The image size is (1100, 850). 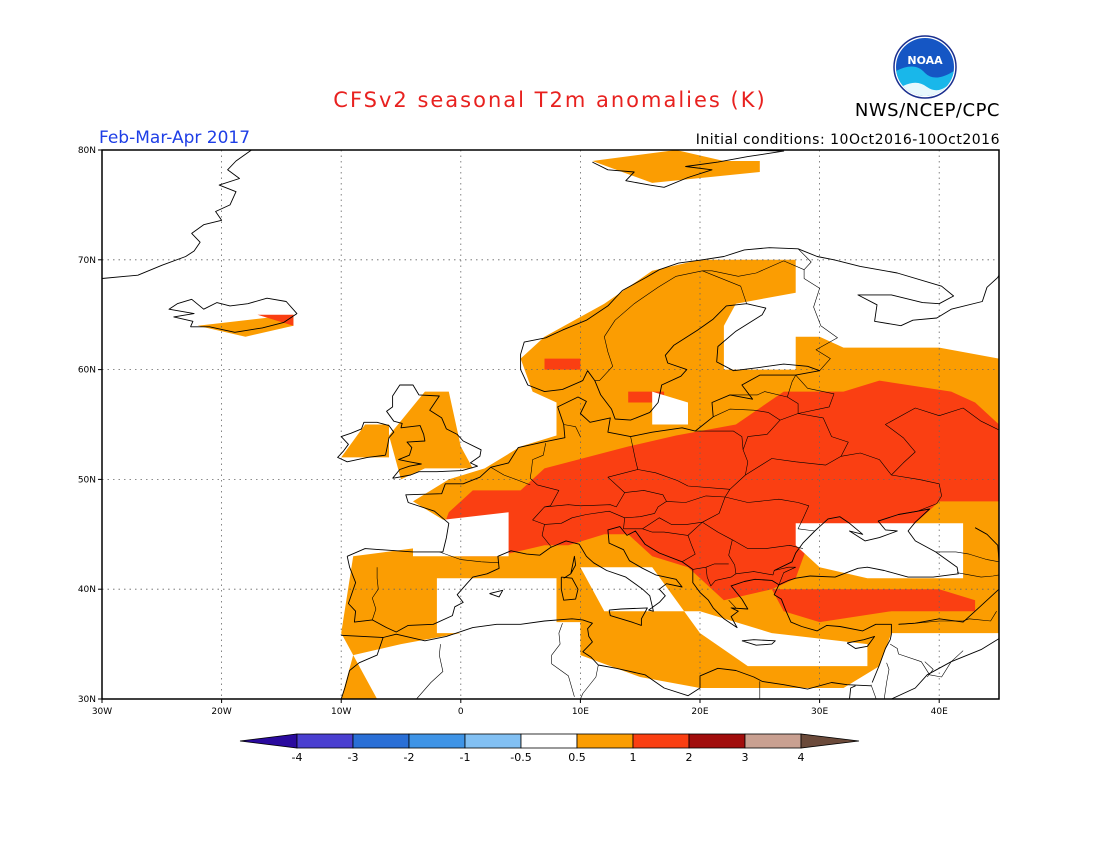 What do you see at coordinates (819, 712) in the screenshot?
I see `lon-label: 30E` at bounding box center [819, 712].